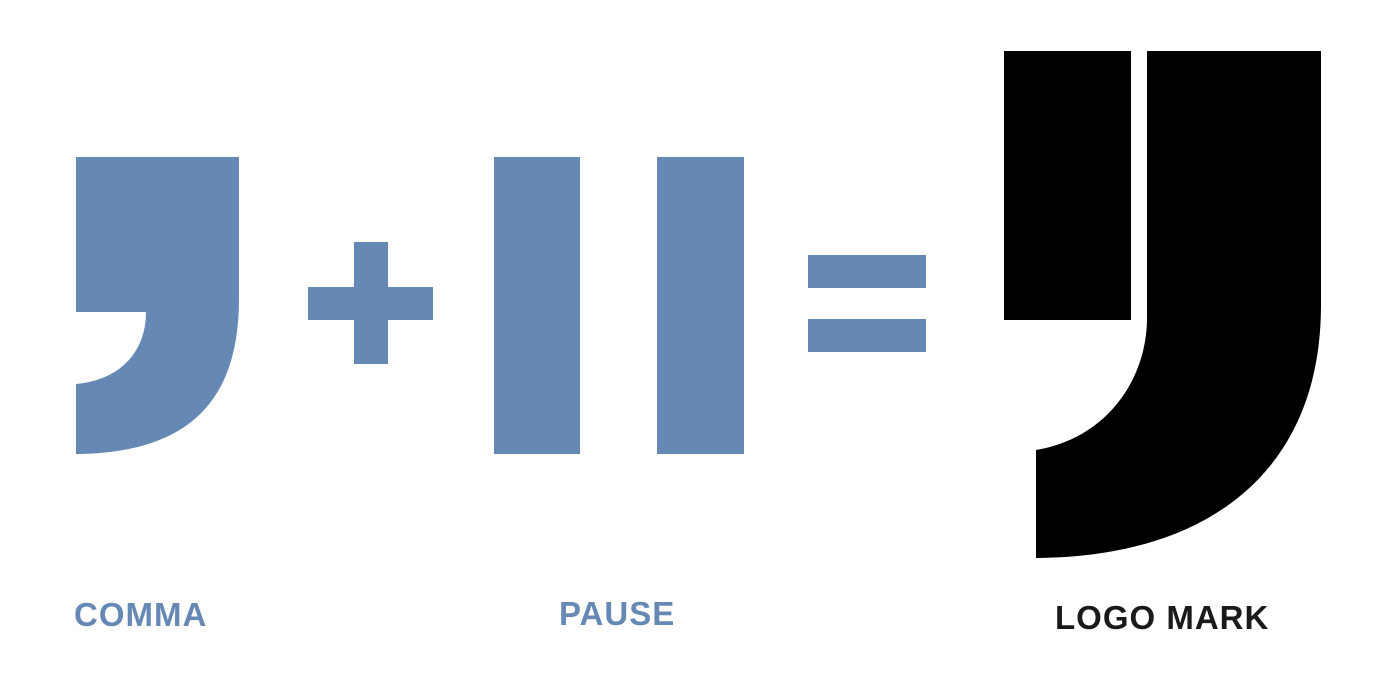 This screenshot has width=1374, height=688. What do you see at coordinates (1162, 617) in the screenshot?
I see `logo-mark-label: LOGO MARK` at bounding box center [1162, 617].